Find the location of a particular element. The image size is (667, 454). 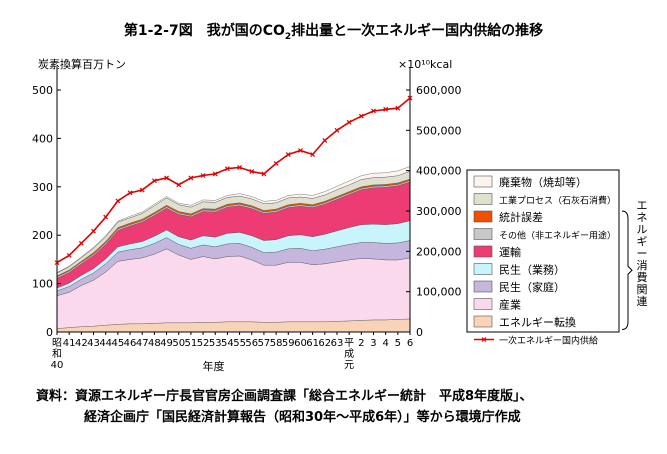

y-right-tick-label: 300,000 is located at coordinates (439, 211).